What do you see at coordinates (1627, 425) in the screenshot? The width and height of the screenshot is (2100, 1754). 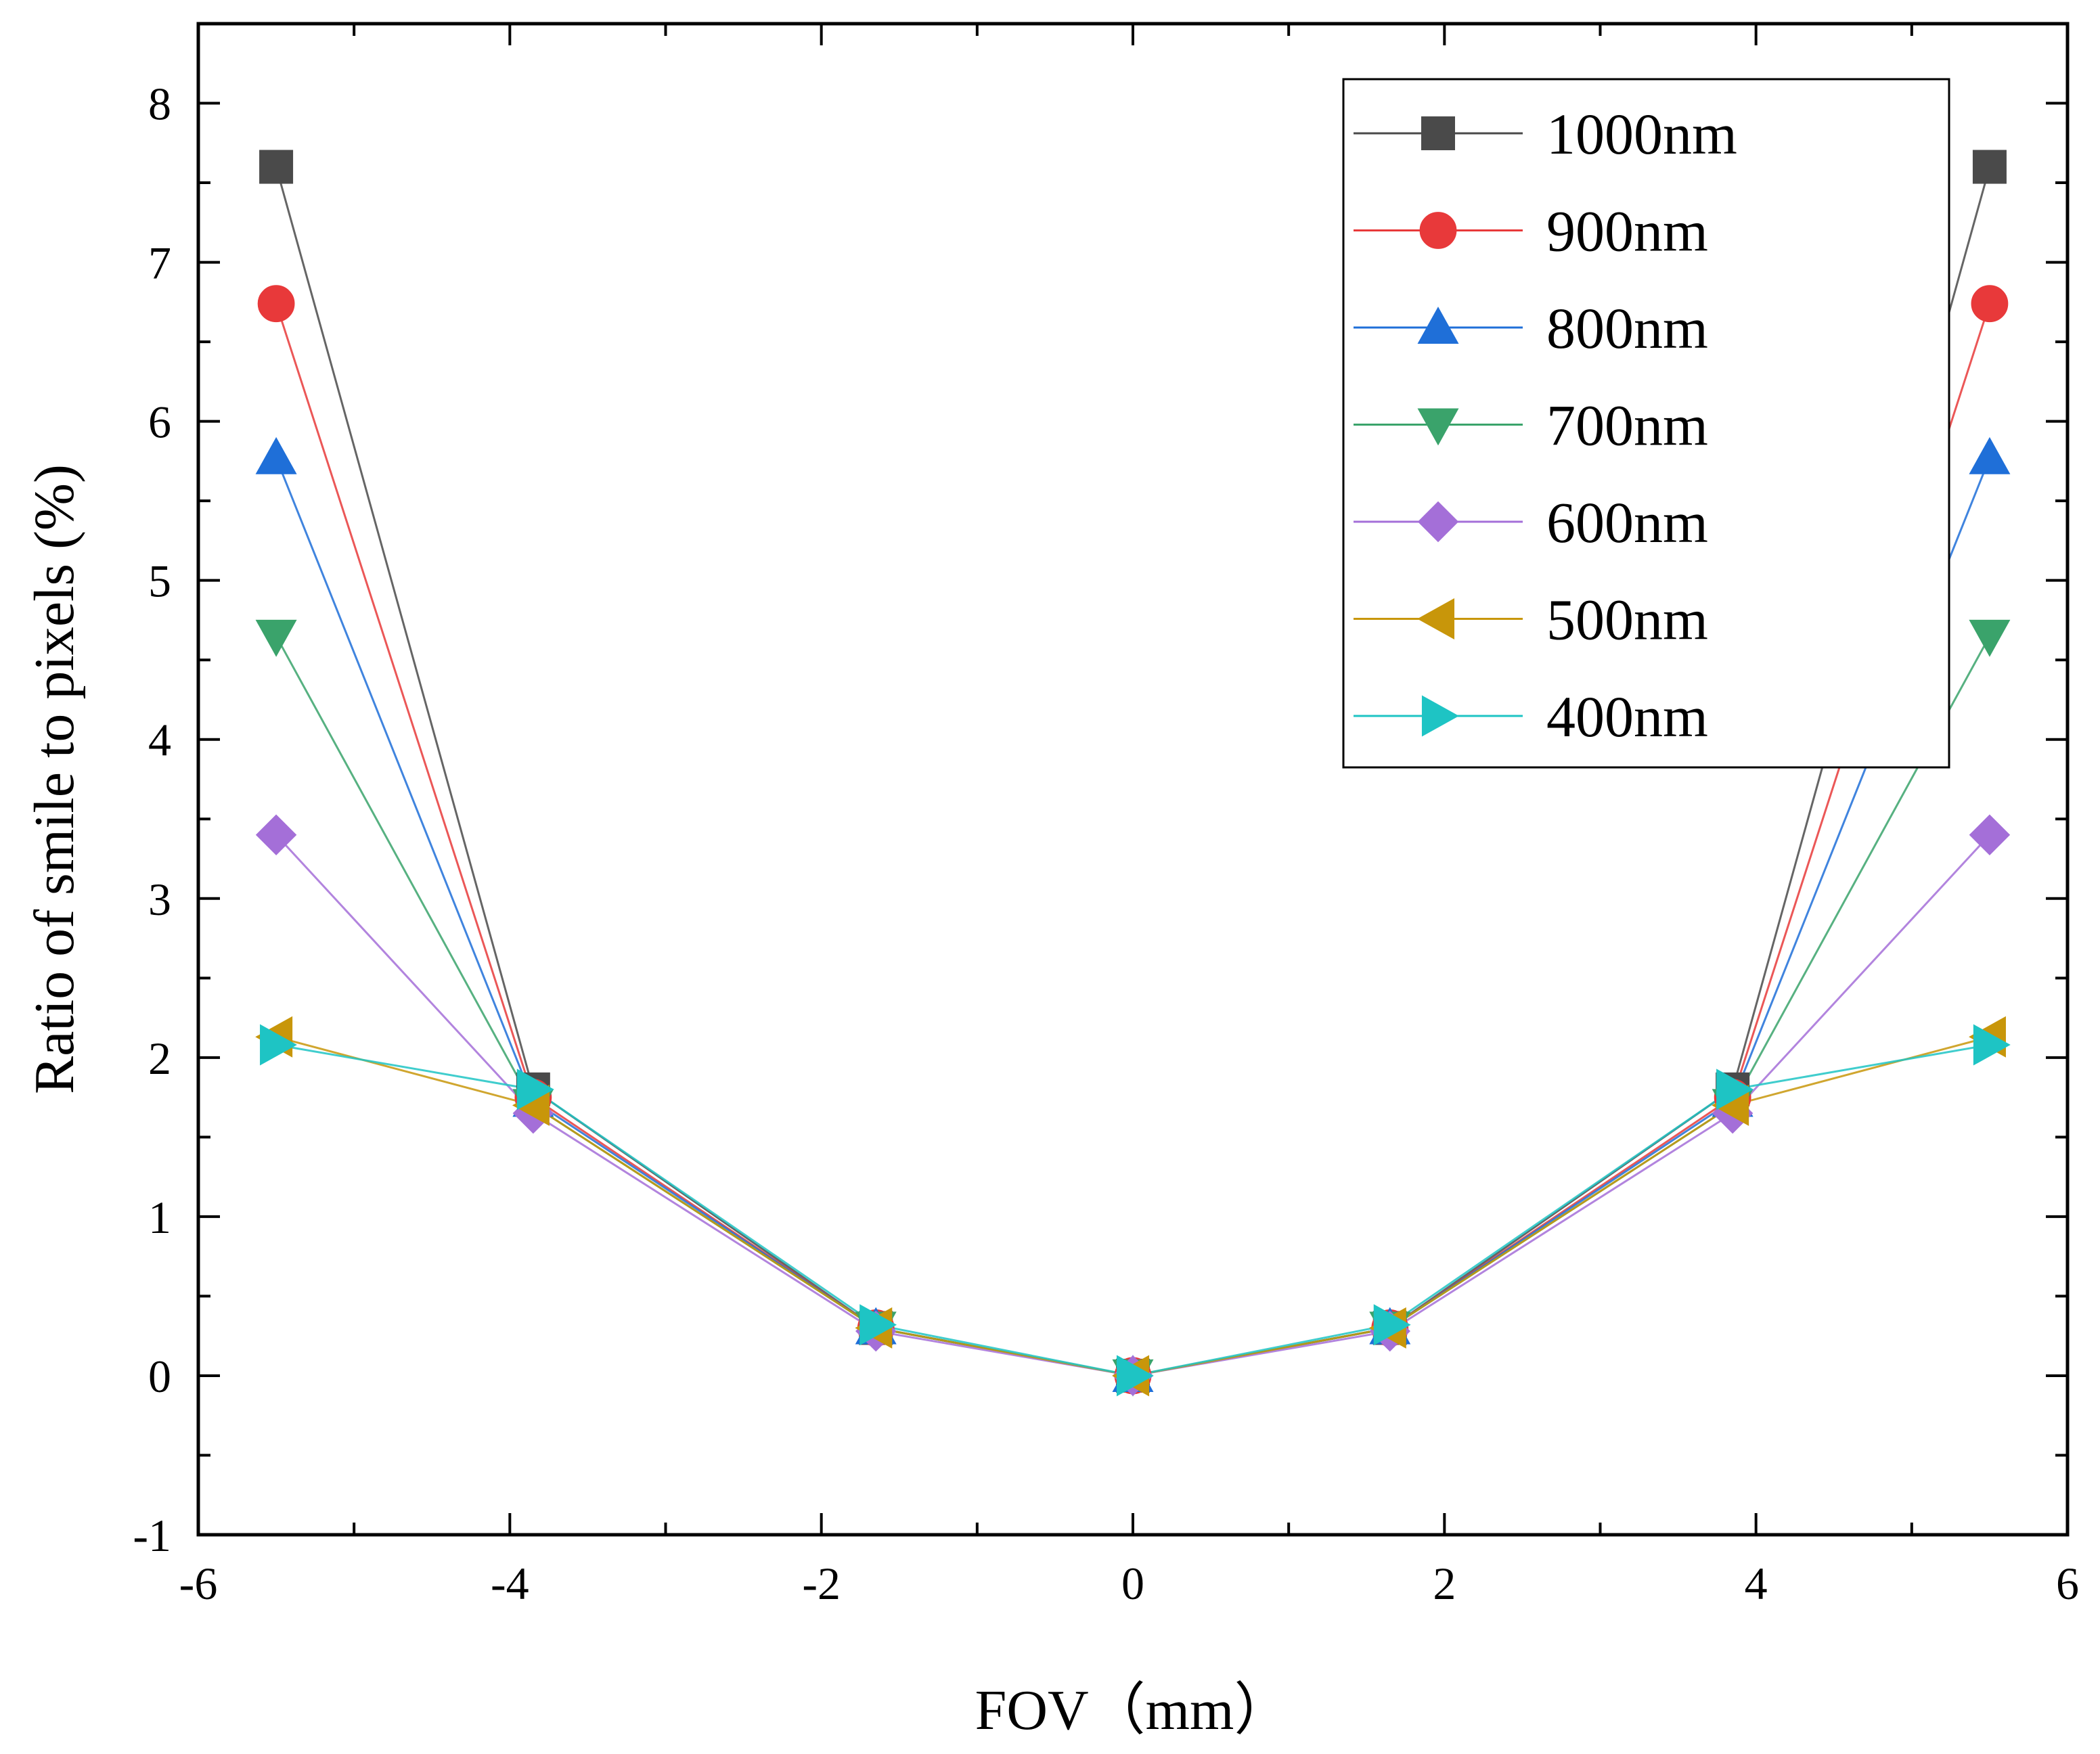 I see `legend-label: 700nm` at bounding box center [1627, 425].